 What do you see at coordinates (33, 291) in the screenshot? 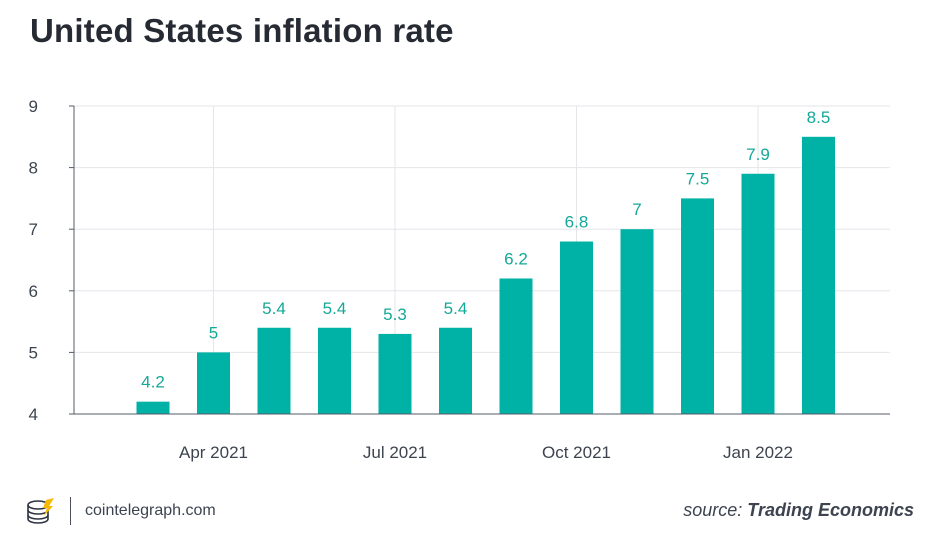
I see `y-tick-label: 6` at bounding box center [33, 291].